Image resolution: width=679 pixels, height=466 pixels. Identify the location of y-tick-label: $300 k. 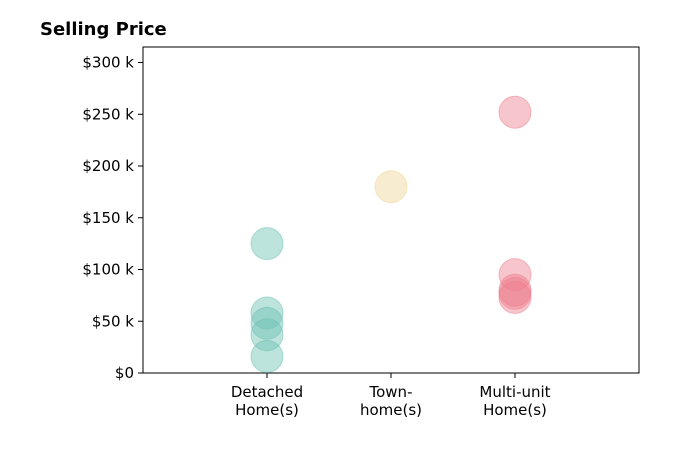
(108, 63).